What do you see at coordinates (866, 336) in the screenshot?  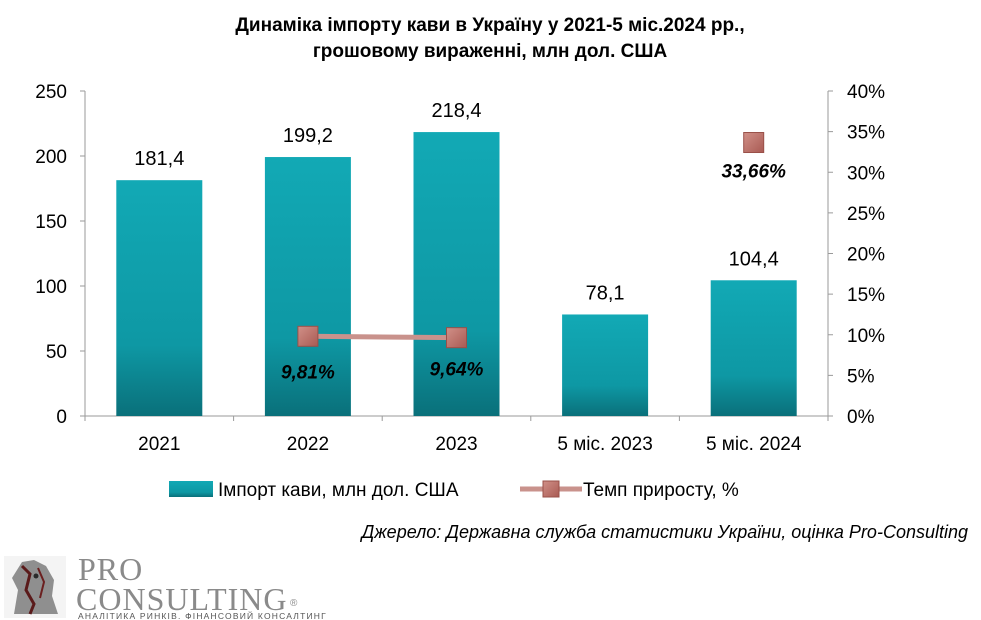 I see `y-right-tick-label: 10%` at bounding box center [866, 336].